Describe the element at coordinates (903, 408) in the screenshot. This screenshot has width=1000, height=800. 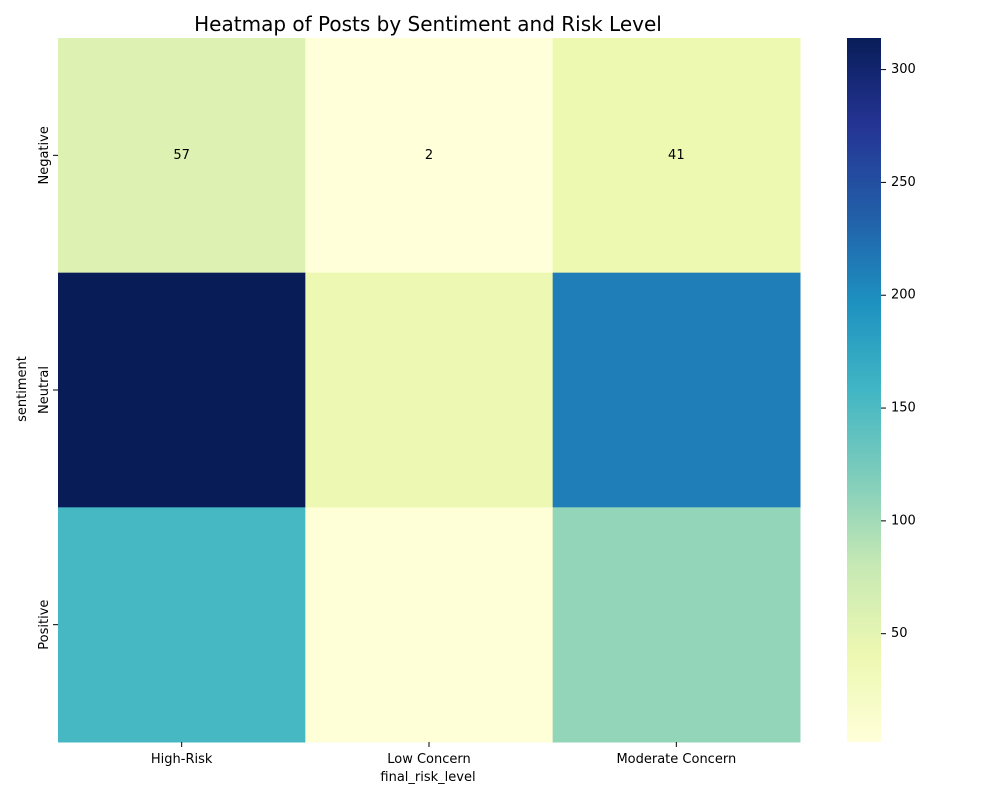
I see `colorbar-tick-label: 150` at that location.